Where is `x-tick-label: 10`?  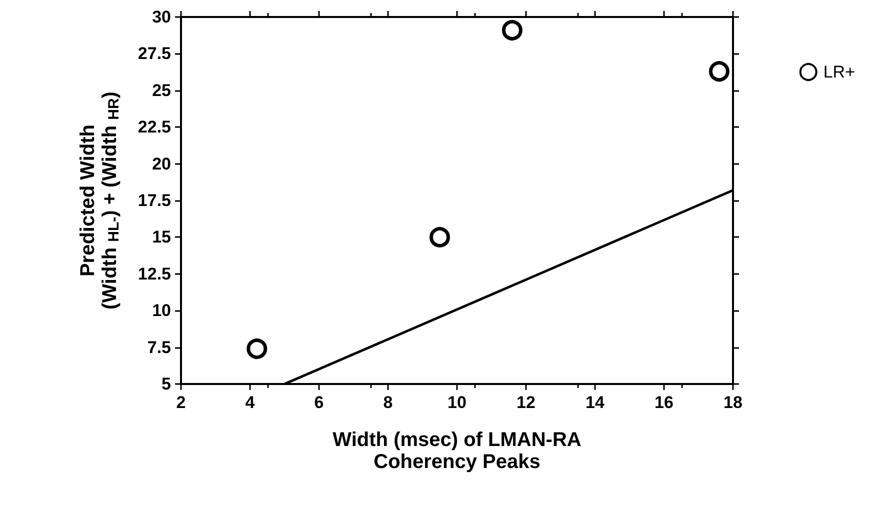
x-tick-label: 10 is located at coordinates (457, 402).